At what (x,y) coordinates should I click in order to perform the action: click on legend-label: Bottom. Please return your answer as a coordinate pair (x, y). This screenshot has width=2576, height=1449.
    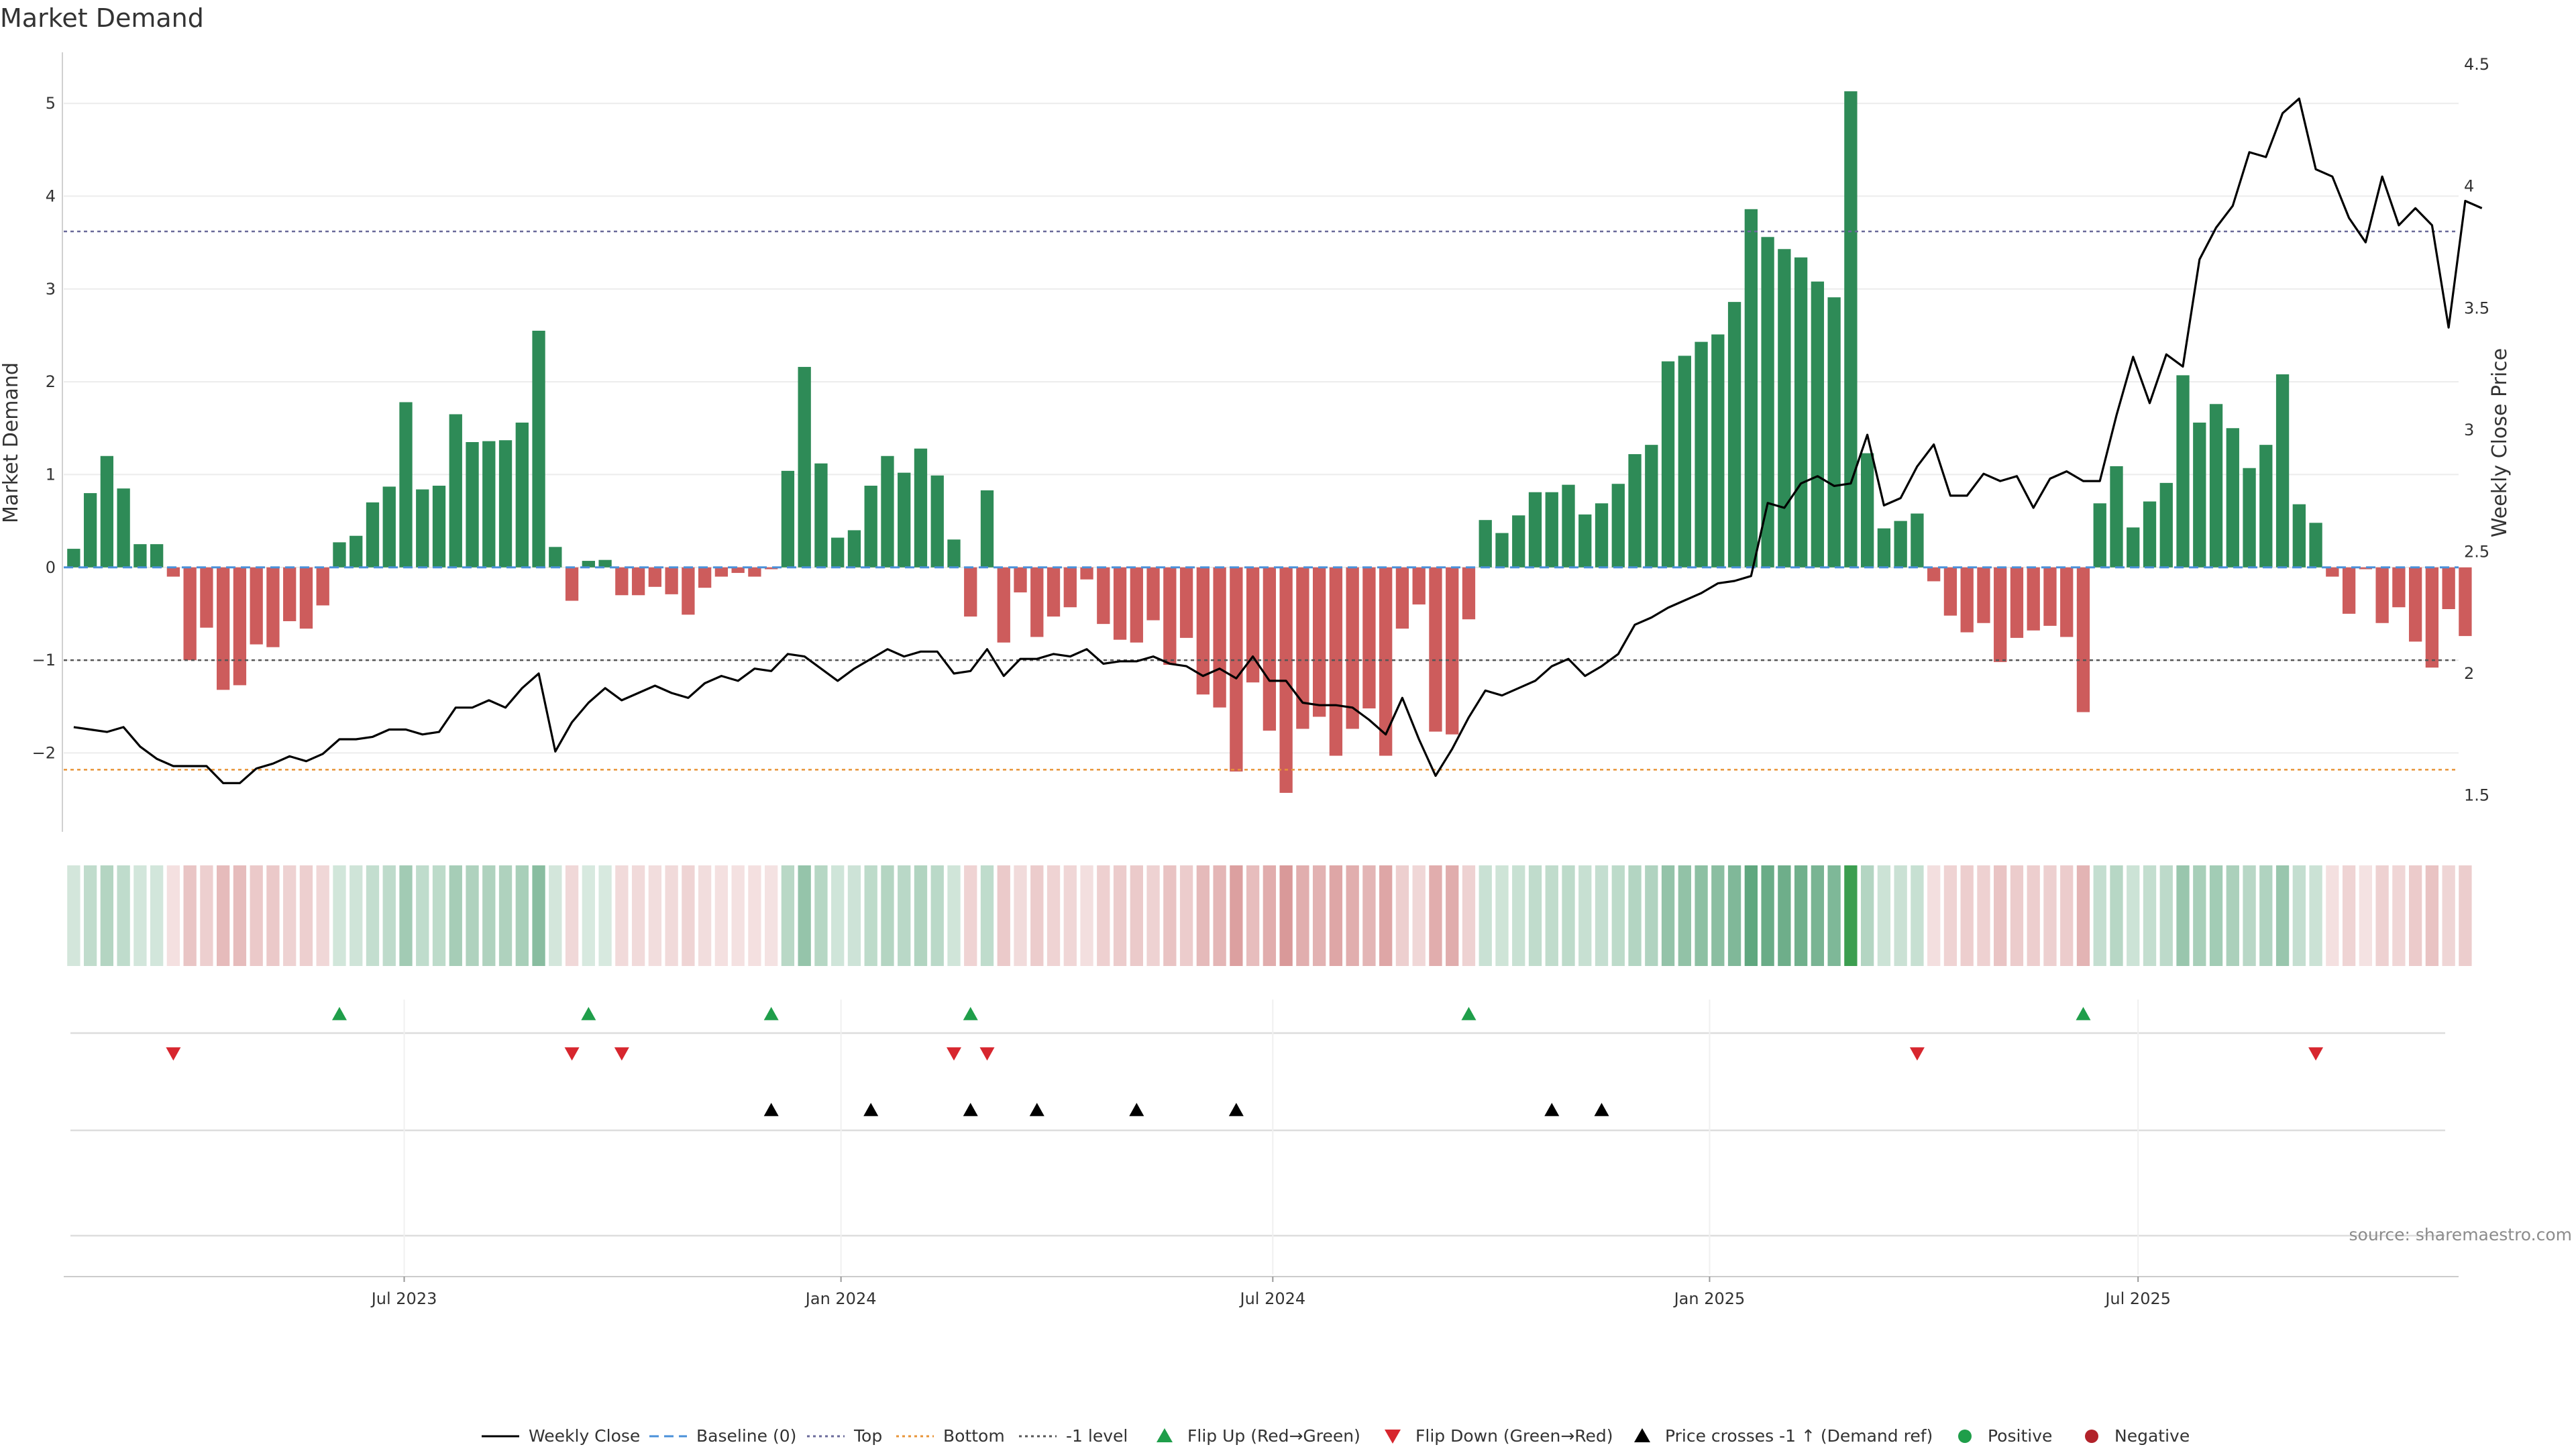
    Looking at the image, I should click on (974, 1436).